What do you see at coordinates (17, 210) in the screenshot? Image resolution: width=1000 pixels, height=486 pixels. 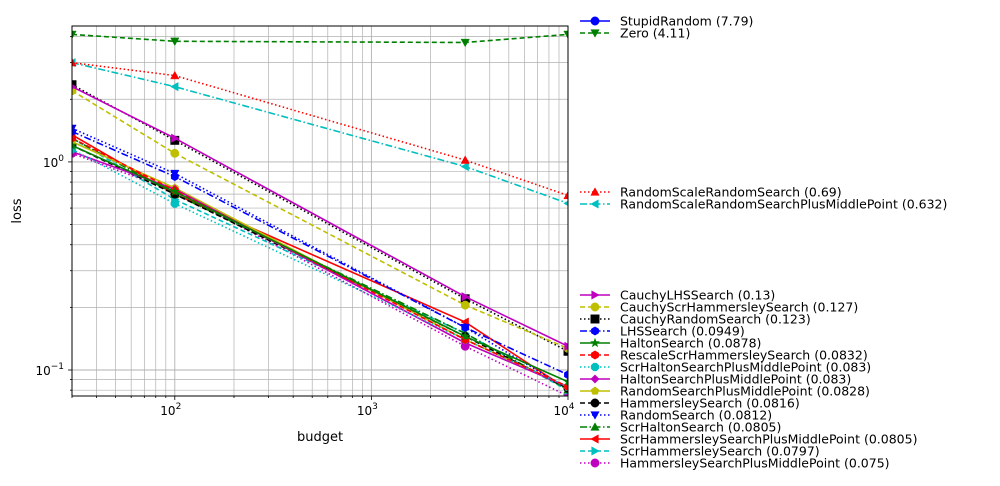 I see `y-axis-label: loss` at bounding box center [17, 210].